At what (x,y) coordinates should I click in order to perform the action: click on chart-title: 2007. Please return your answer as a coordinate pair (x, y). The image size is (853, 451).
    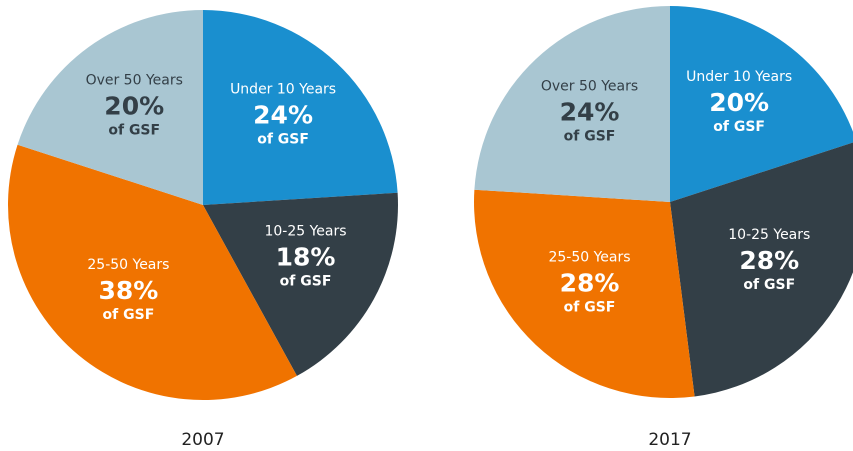
    Looking at the image, I should click on (202, 440).